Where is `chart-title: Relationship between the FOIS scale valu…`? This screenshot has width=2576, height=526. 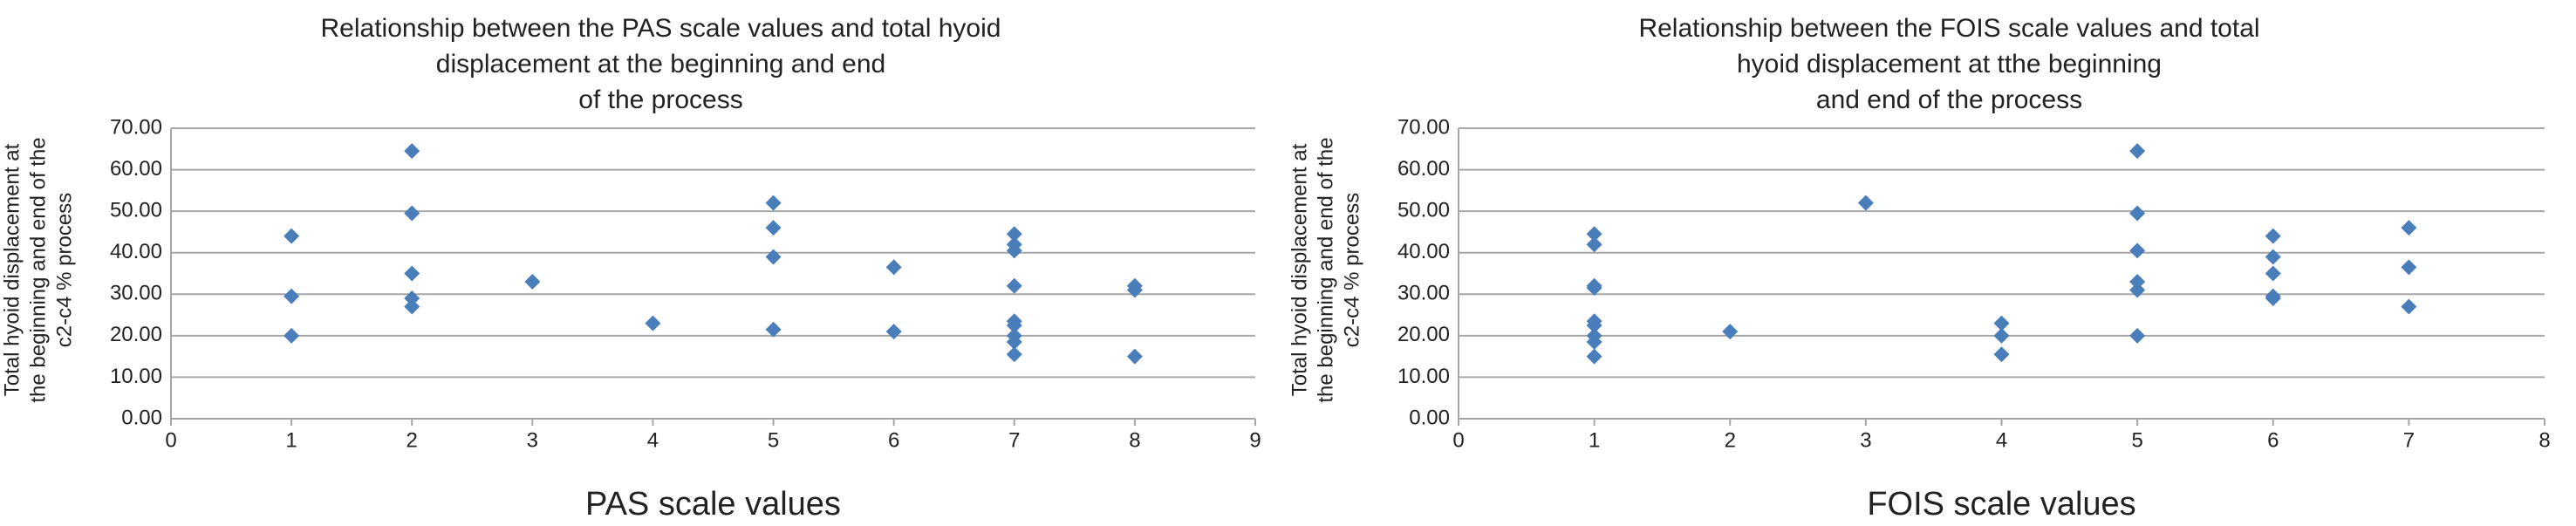 chart-title: Relationship between the FOIS scale valu… is located at coordinates (1948, 28).